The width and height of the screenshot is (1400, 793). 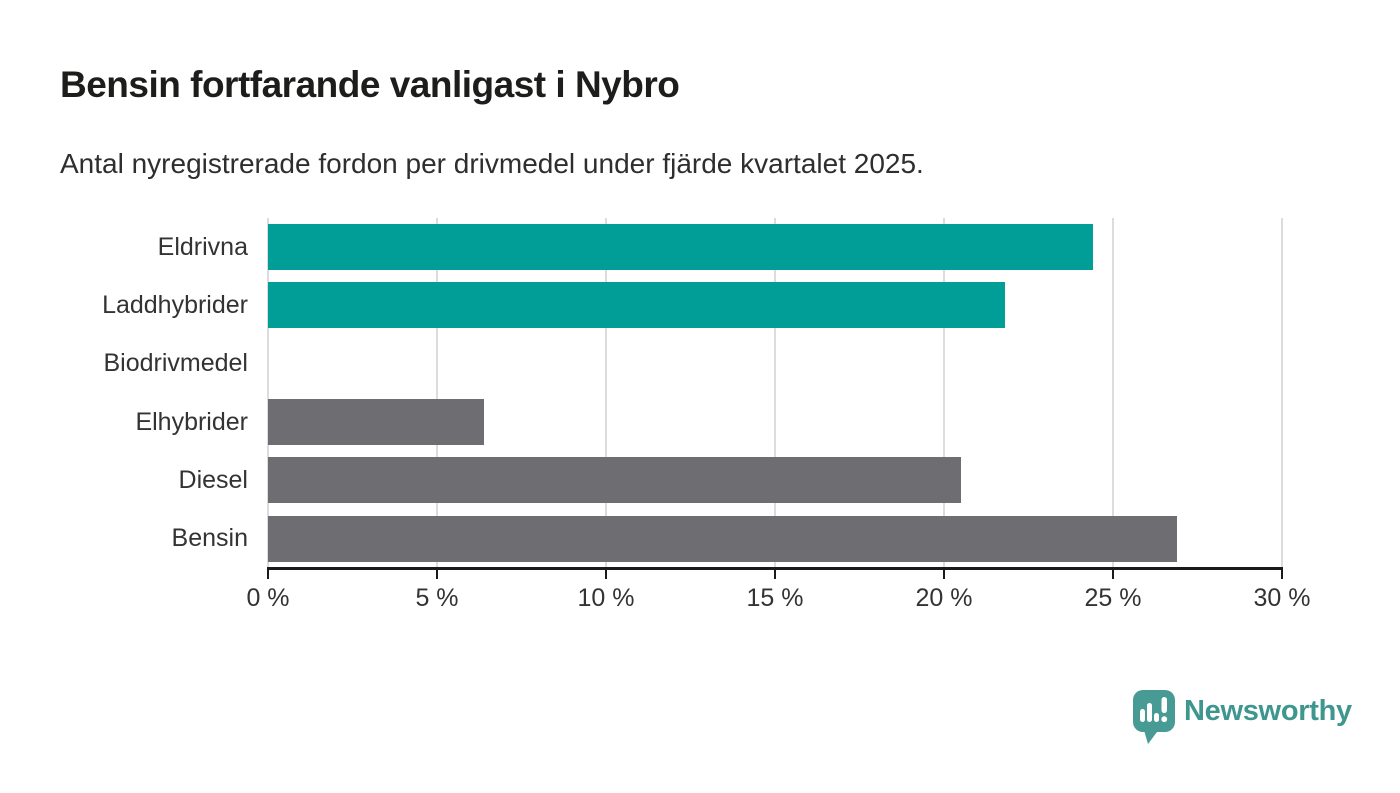 I want to click on x-axis-line, so click(x=775, y=568).